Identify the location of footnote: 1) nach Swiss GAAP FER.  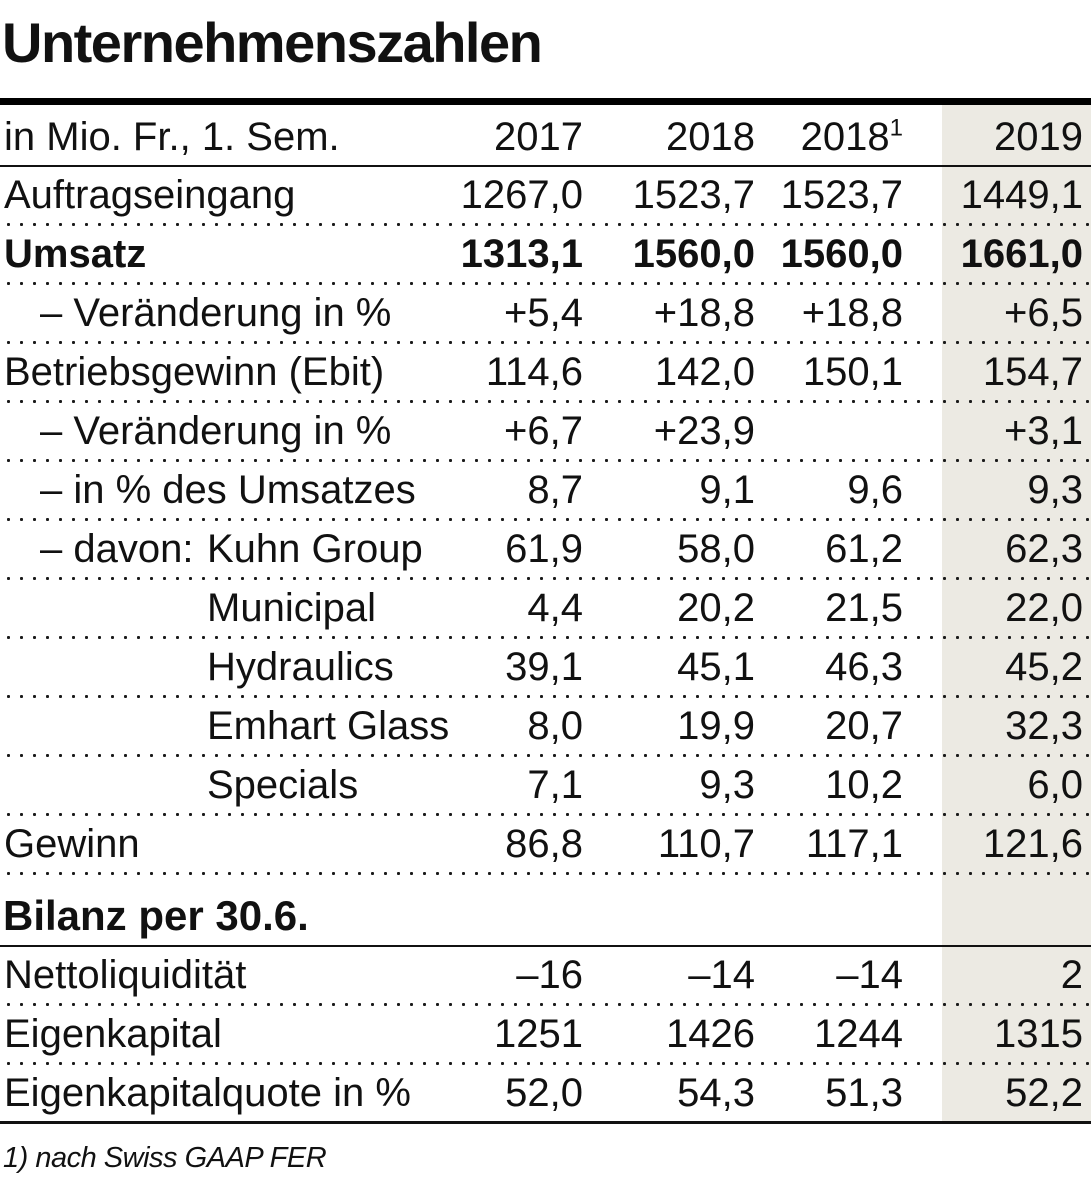
(165, 1158).